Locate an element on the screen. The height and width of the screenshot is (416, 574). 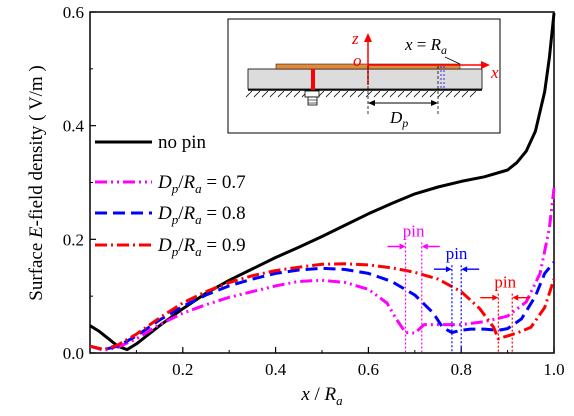
inset-xeq-label: x = Ra is located at coordinates (425, 46).